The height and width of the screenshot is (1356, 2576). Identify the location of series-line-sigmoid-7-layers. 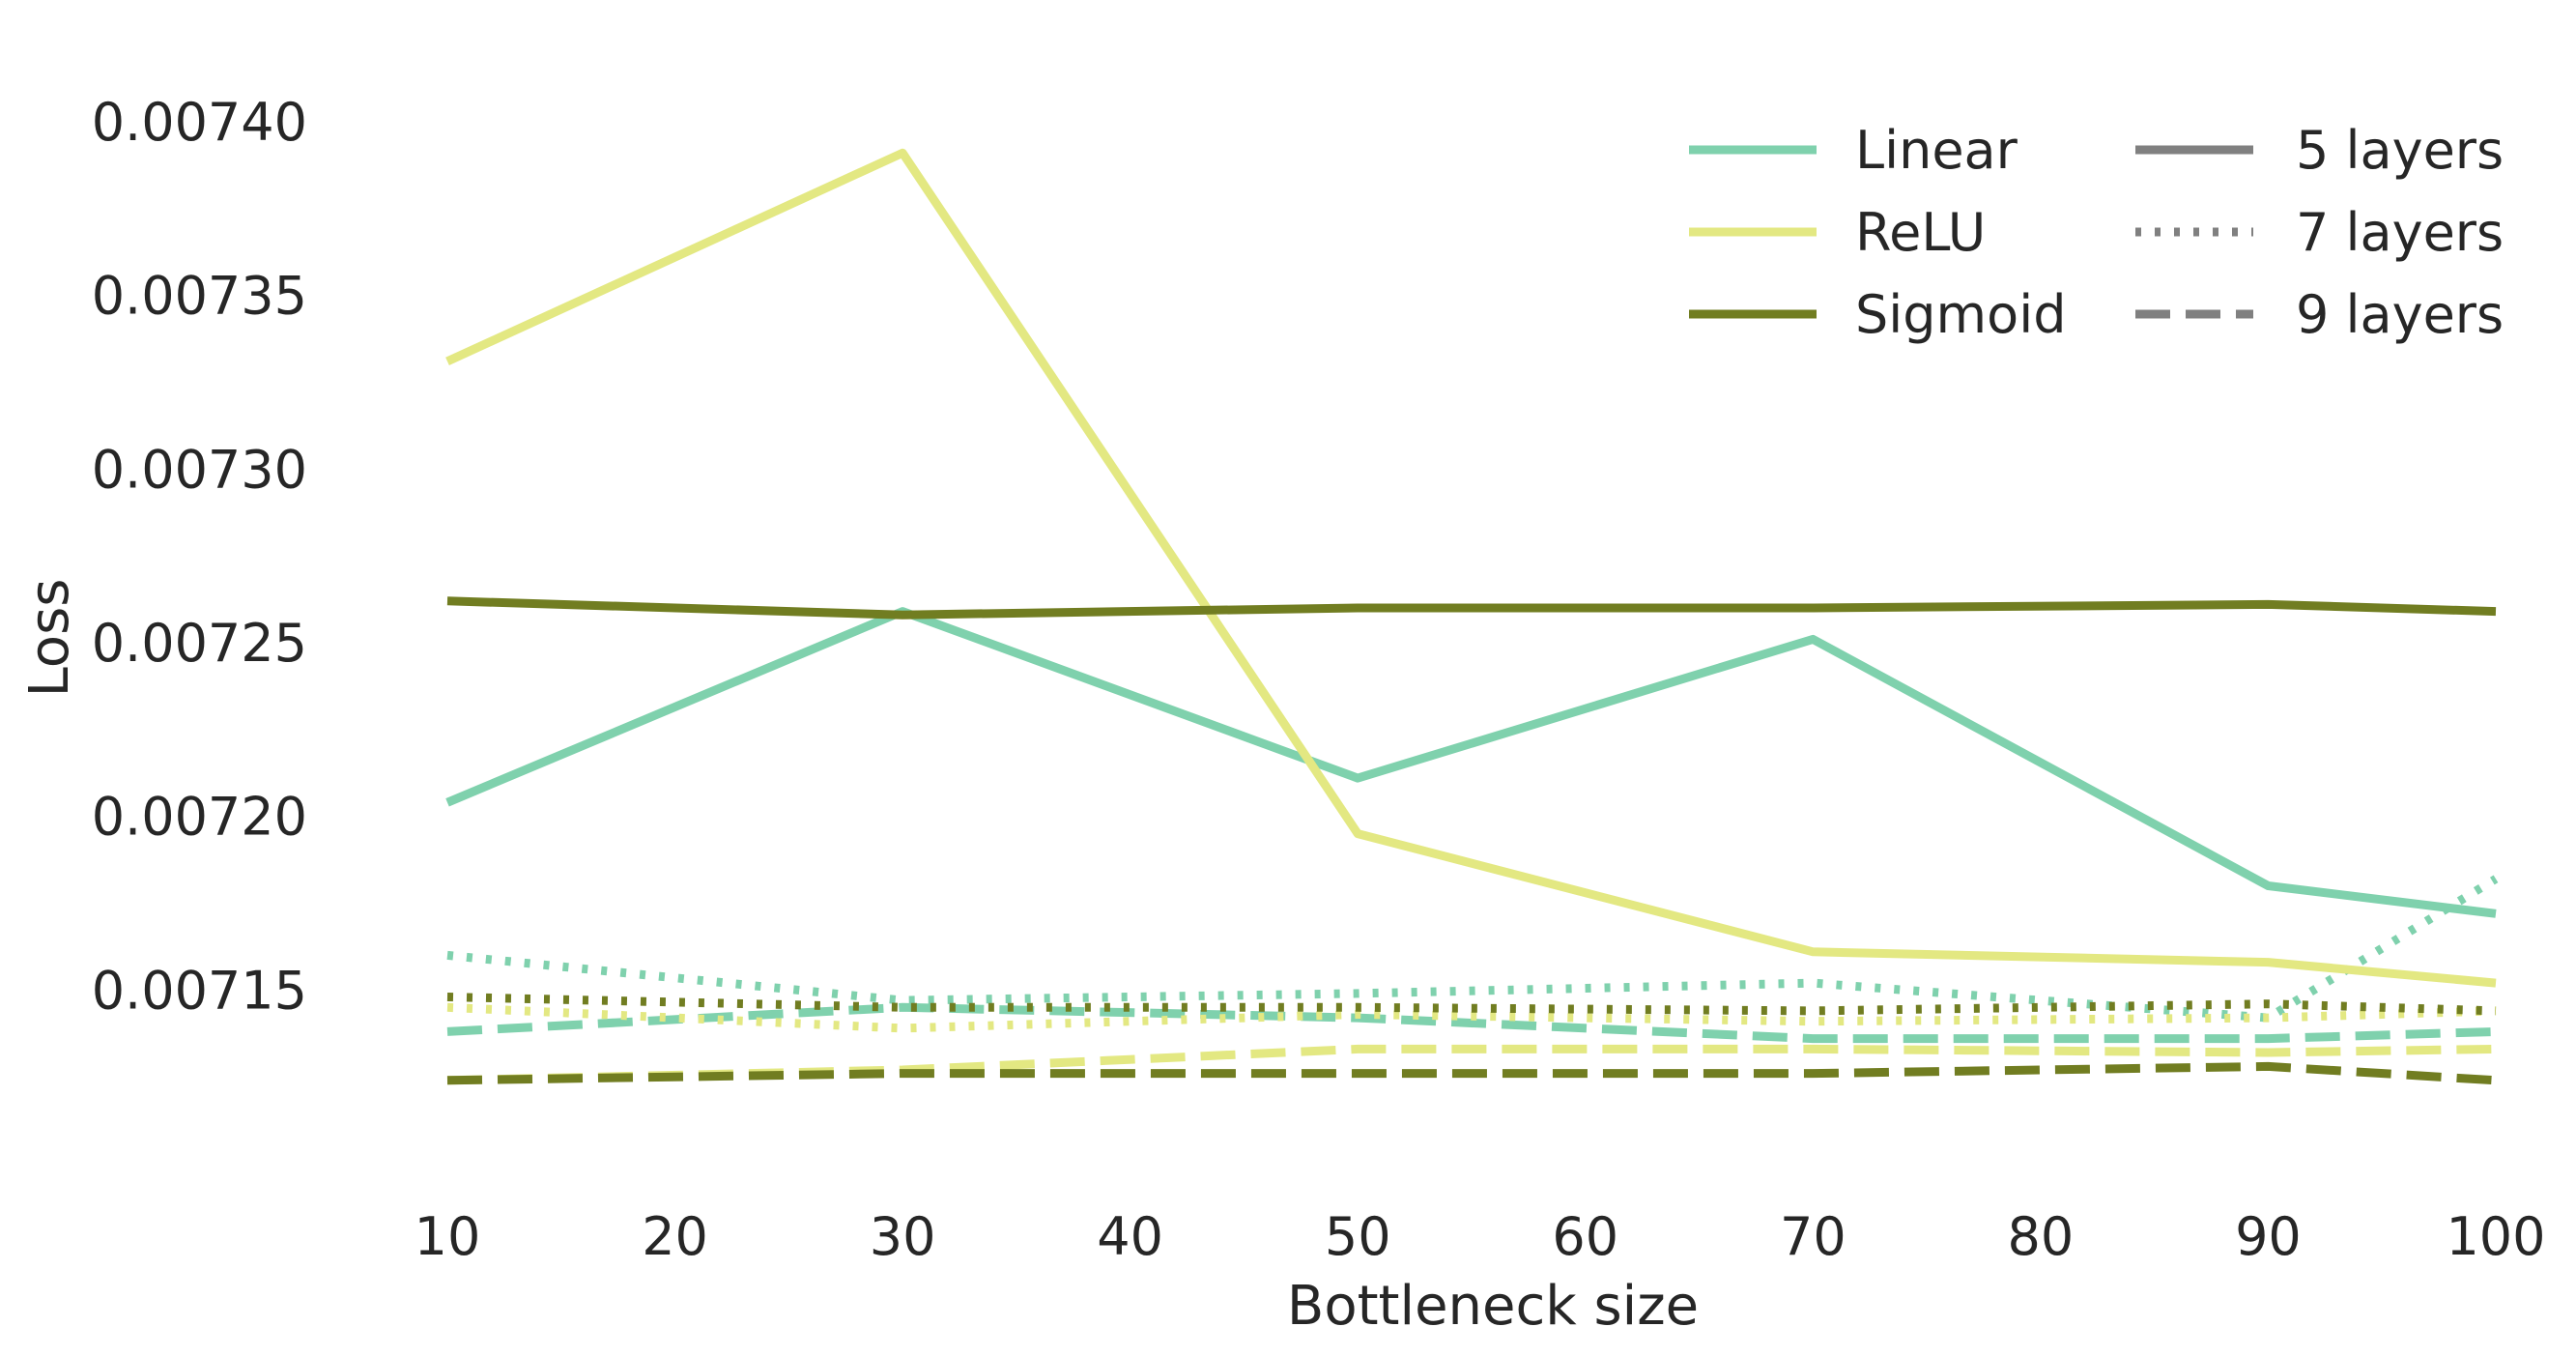
(1472, 1004).